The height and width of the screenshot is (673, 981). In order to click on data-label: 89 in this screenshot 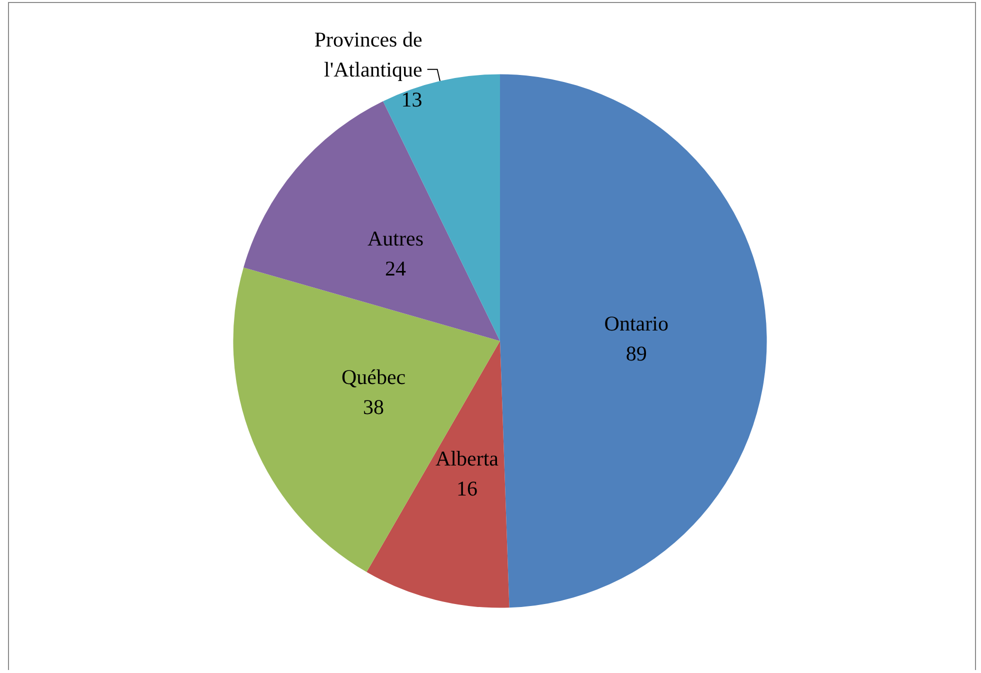, I will do `click(636, 354)`.